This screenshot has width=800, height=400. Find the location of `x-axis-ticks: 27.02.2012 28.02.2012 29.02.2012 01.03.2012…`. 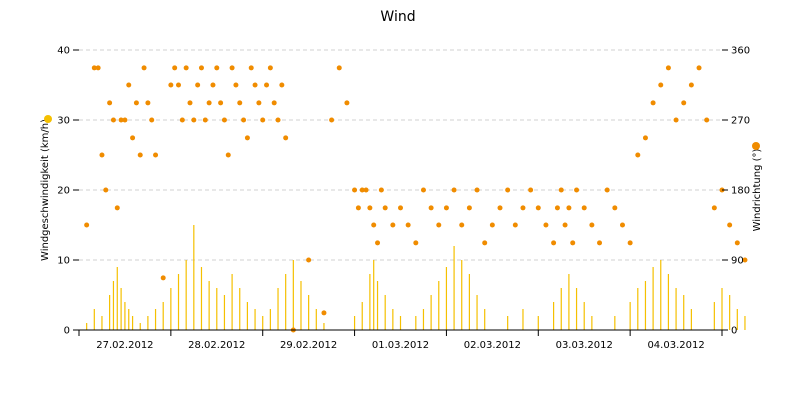

x-axis-ticks: 27.02.2012 28.02.2012 29.02.2012 01.03.2012… is located at coordinates (400, 340).